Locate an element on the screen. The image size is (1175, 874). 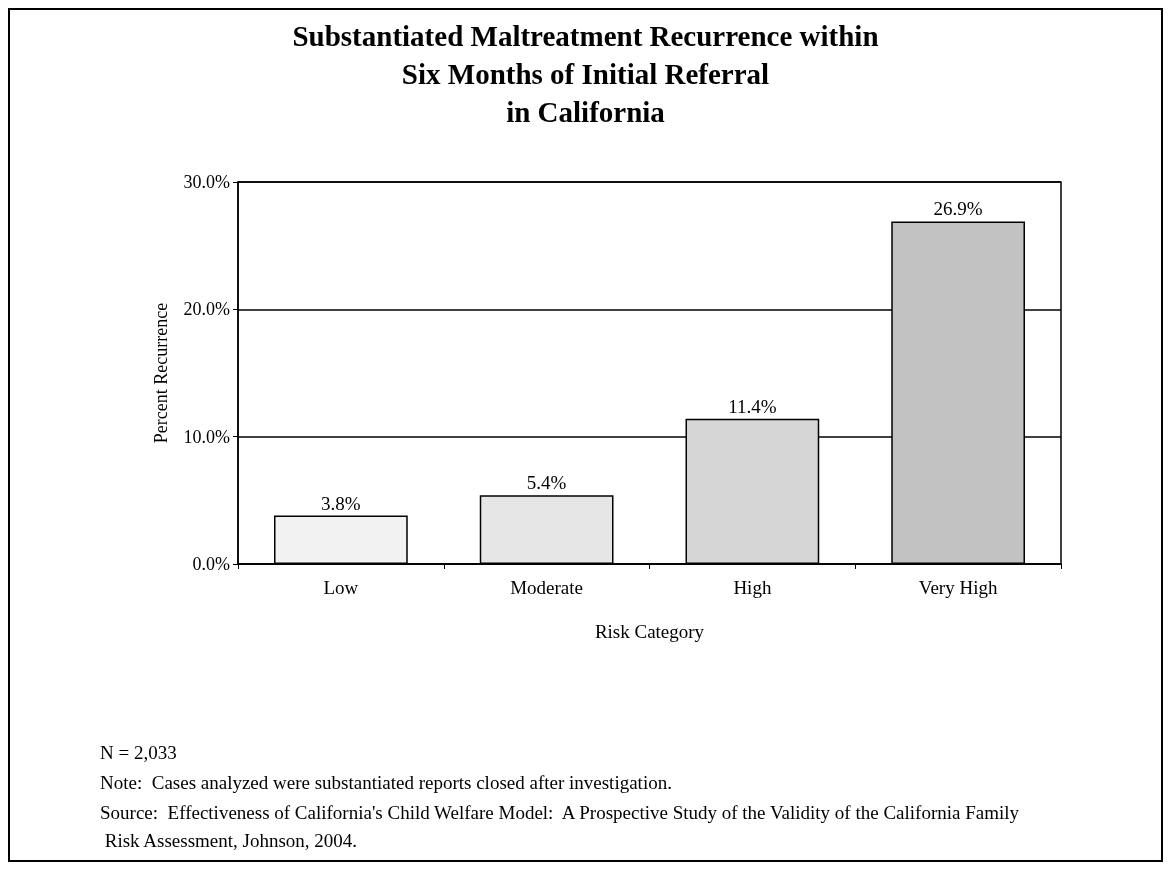
x-tick-label: Moderate is located at coordinates (547, 587).